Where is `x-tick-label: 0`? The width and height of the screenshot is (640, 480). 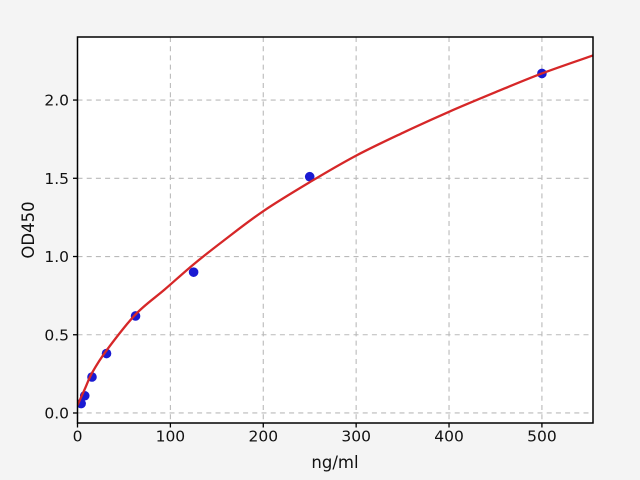 x-tick-label: 0 is located at coordinates (78, 437).